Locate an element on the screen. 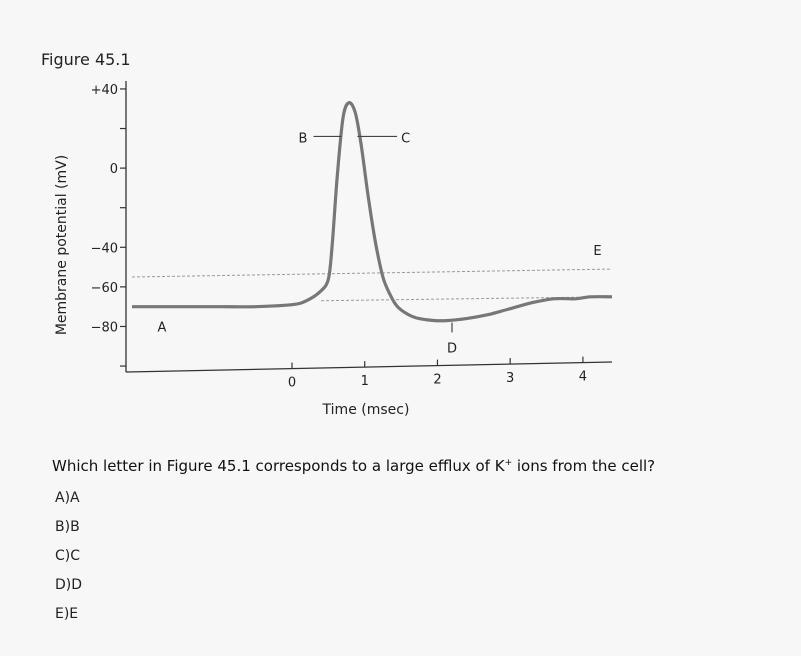 This screenshot has width=801, height=656. threshold-lines is located at coordinates (372, 285).